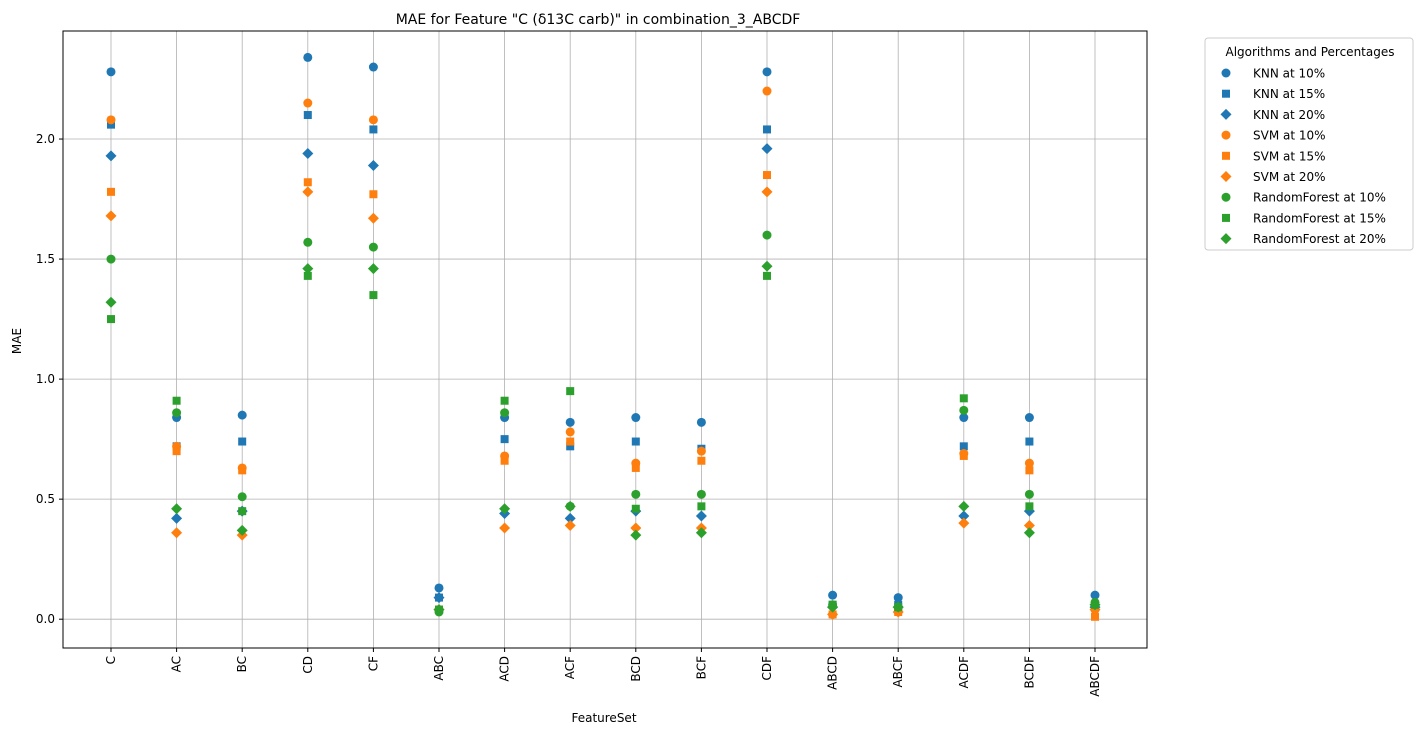  I want to click on y-axis-label: MAE, so click(17, 341).